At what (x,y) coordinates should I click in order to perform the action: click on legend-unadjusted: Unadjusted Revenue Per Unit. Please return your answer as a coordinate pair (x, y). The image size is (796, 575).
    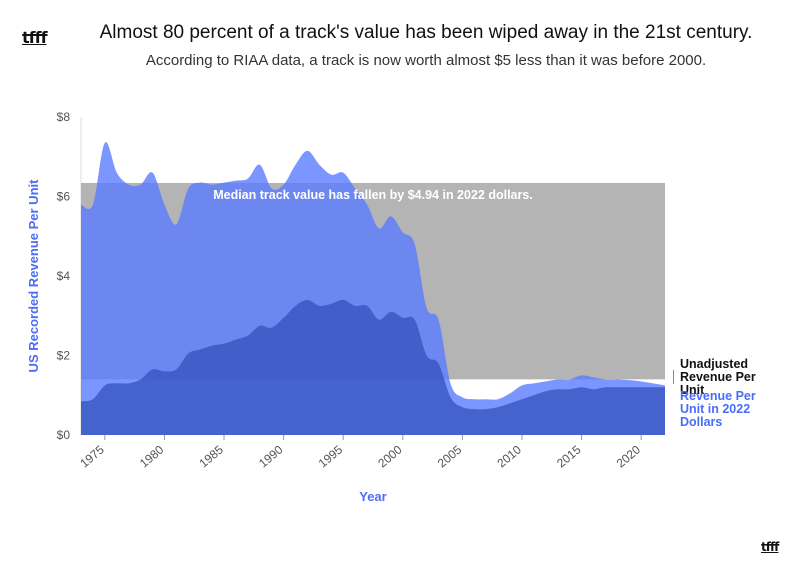
    Looking at the image, I should click on (718, 377).